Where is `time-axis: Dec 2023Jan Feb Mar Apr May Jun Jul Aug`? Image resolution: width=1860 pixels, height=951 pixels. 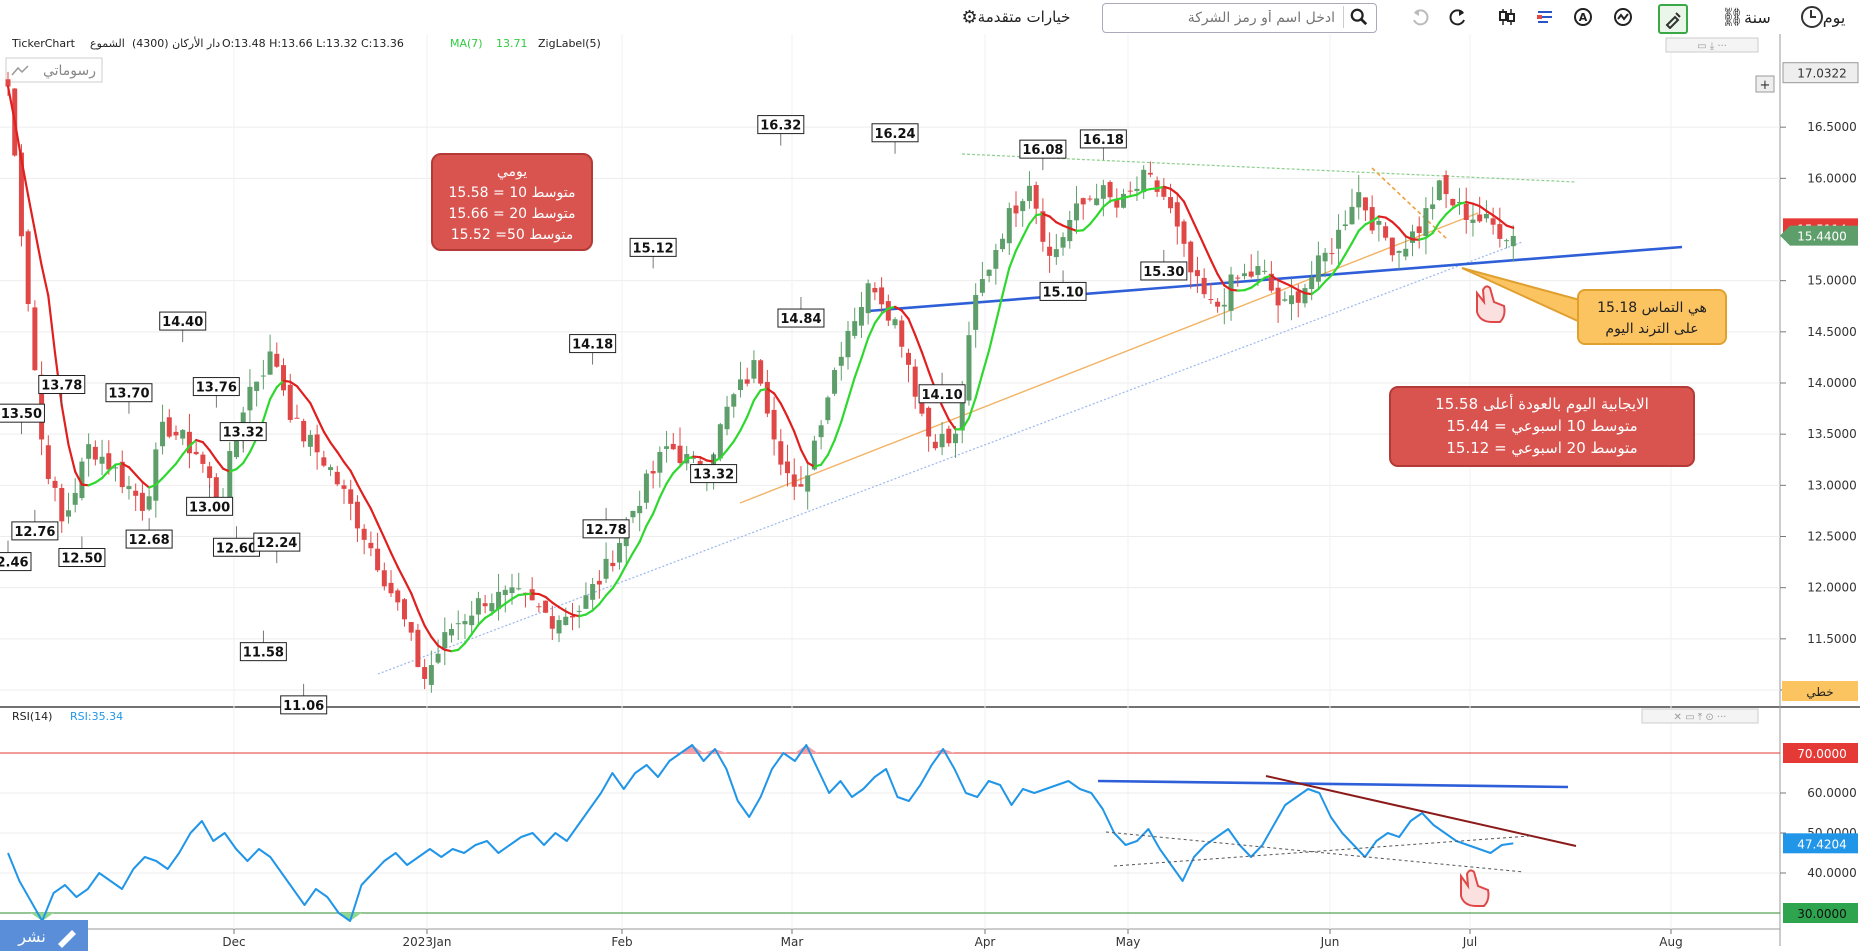
time-axis: Dec 2023Jan Feb Mar Apr May Jun Jul Aug is located at coordinates (952, 939).